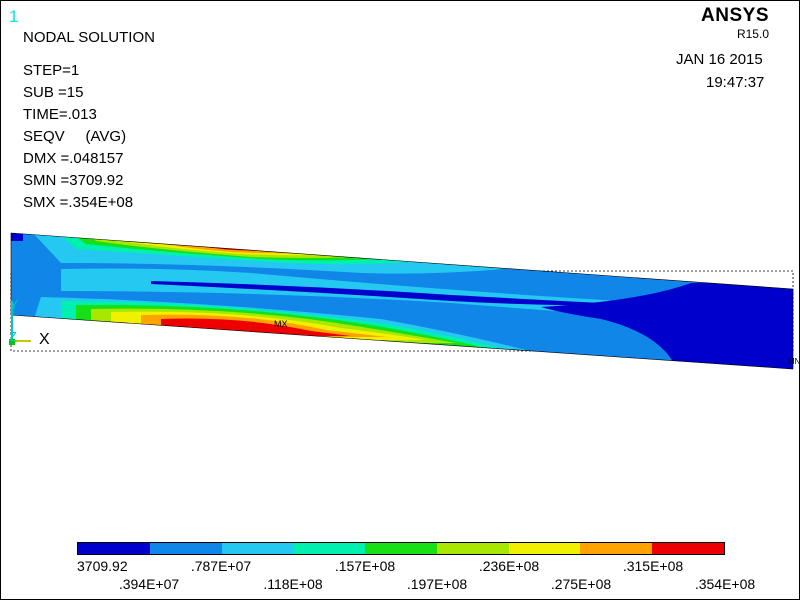  What do you see at coordinates (793, 361) in the screenshot?
I see `min-marker: MN` at bounding box center [793, 361].